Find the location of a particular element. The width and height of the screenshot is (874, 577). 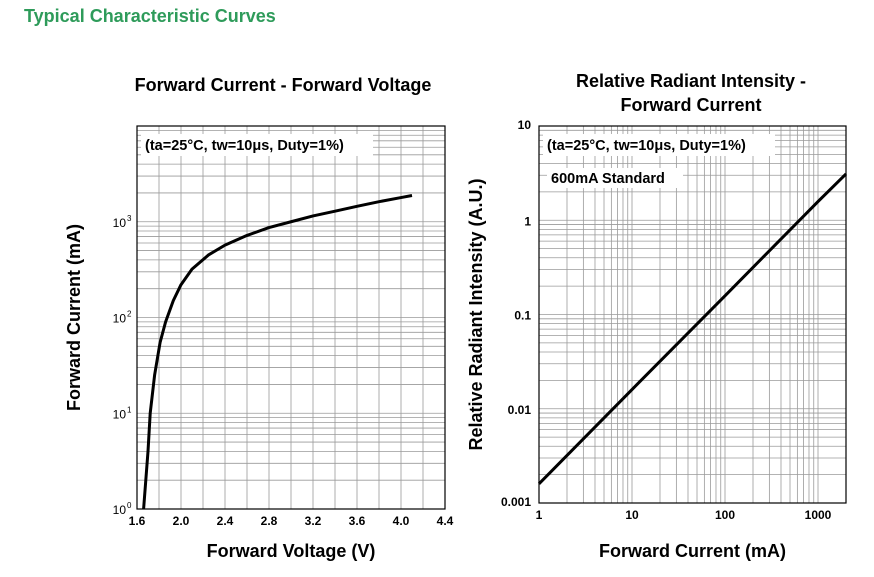

chart-title-line: Forward Current is located at coordinates (690, 105).